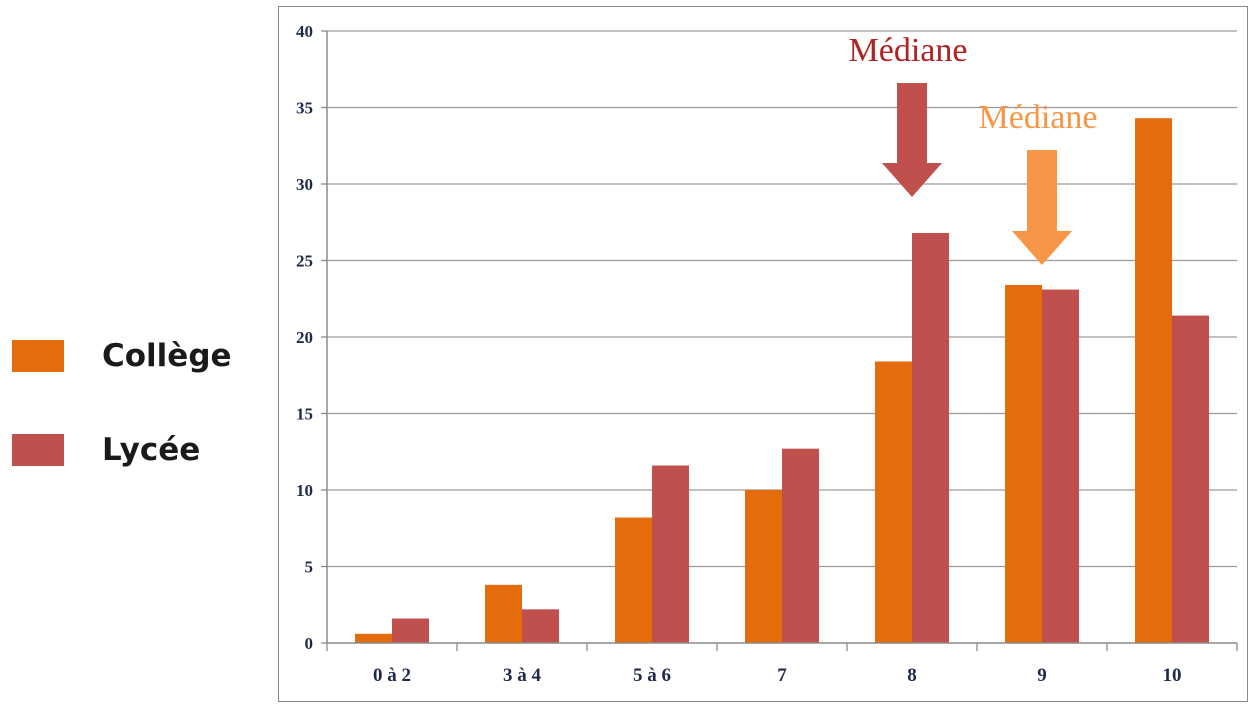 This screenshot has height=708, width=1256. What do you see at coordinates (304, 414) in the screenshot?
I see `y-tick-label: 15` at bounding box center [304, 414].